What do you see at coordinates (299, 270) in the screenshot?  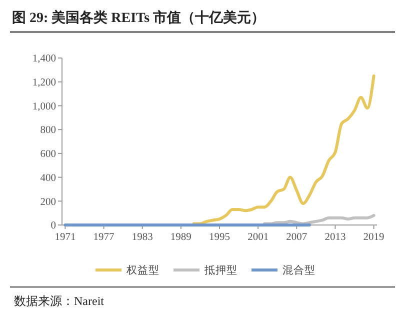 I see `legend-label: 混合型` at bounding box center [299, 270].